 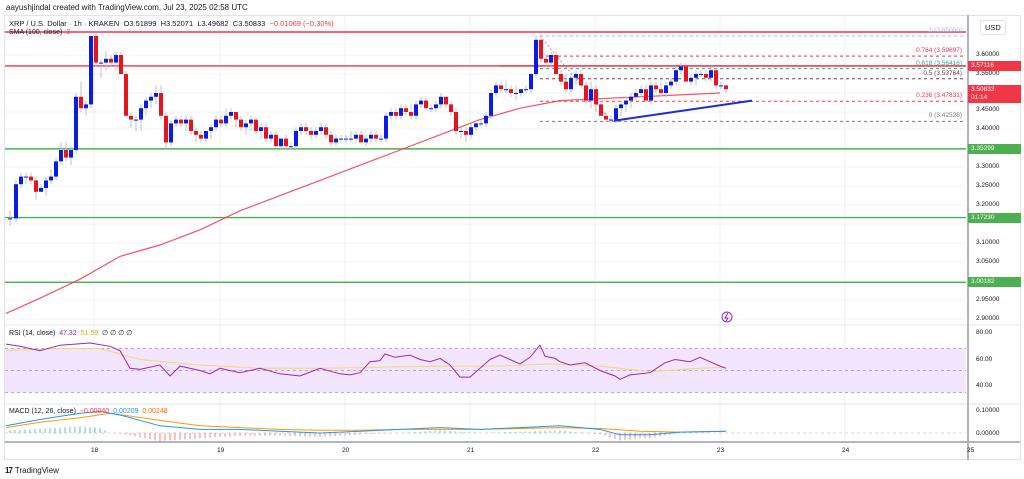 I want to click on rsi-ma-line, so click(x=366, y=360).